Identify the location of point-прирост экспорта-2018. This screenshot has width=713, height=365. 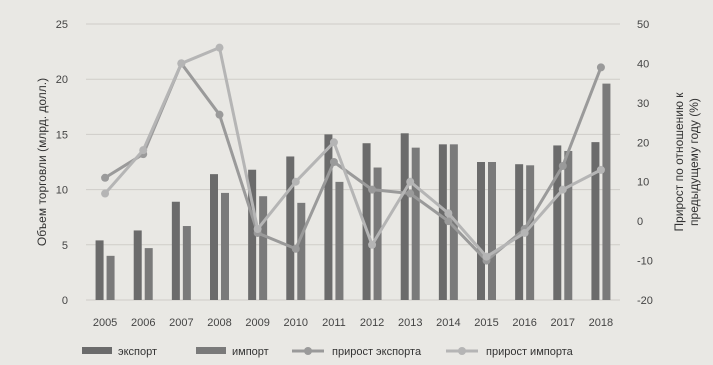
(600, 67).